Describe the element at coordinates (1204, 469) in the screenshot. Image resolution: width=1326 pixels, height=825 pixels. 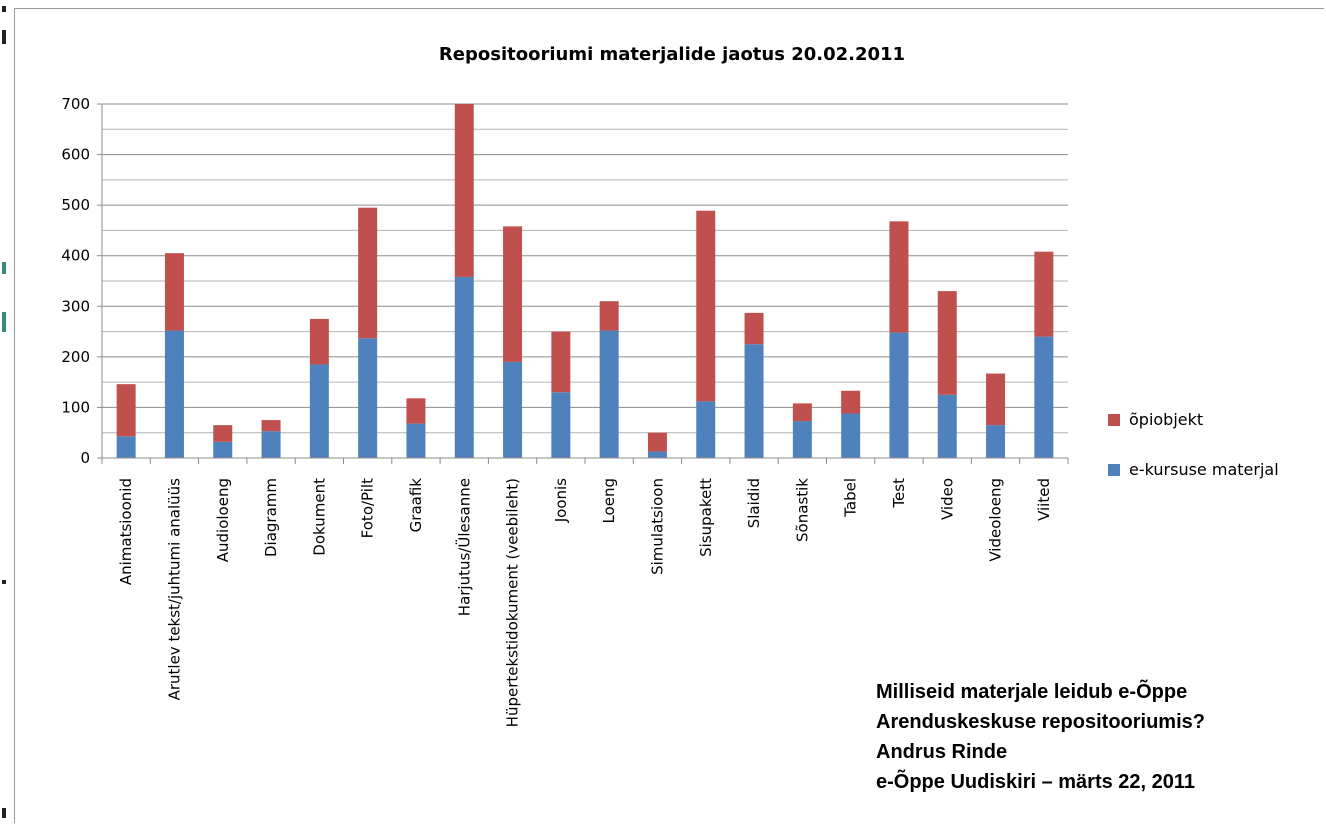
I see `legend-label: e-kursuse materjal` at that location.